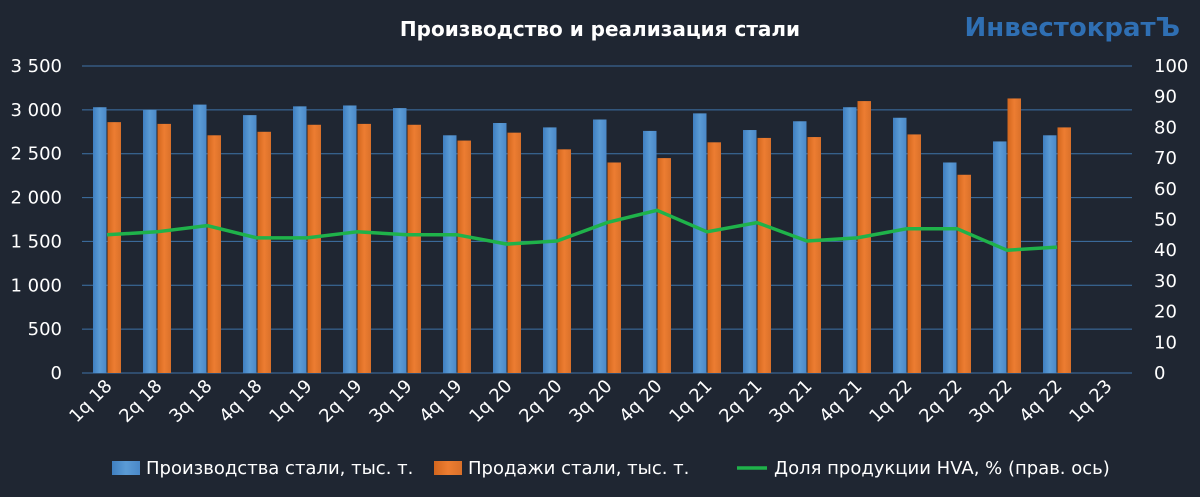 Image resolution: width=1200 pixels, height=497 pixels. Describe the element at coordinates (540, 401) in the screenshot. I see `x-tick-label: 2q 20` at that location.